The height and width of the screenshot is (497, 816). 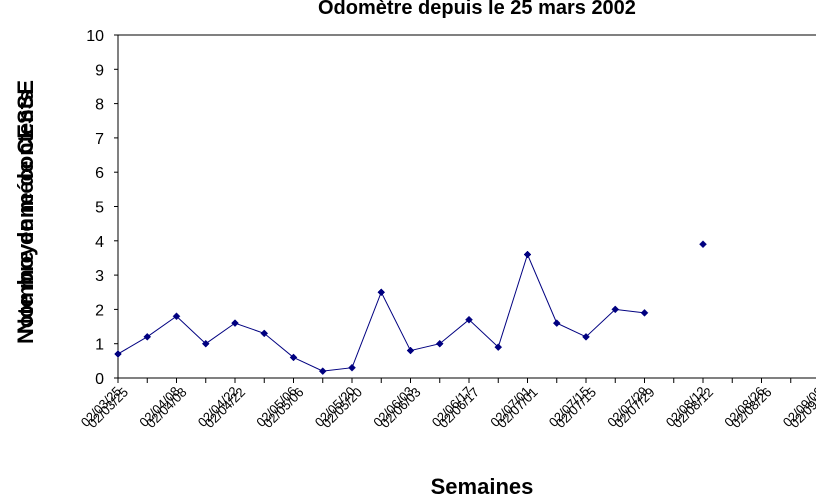 What do you see at coordinates (99, 173) in the screenshot?
I see `y-tick-label: 6` at bounding box center [99, 173].